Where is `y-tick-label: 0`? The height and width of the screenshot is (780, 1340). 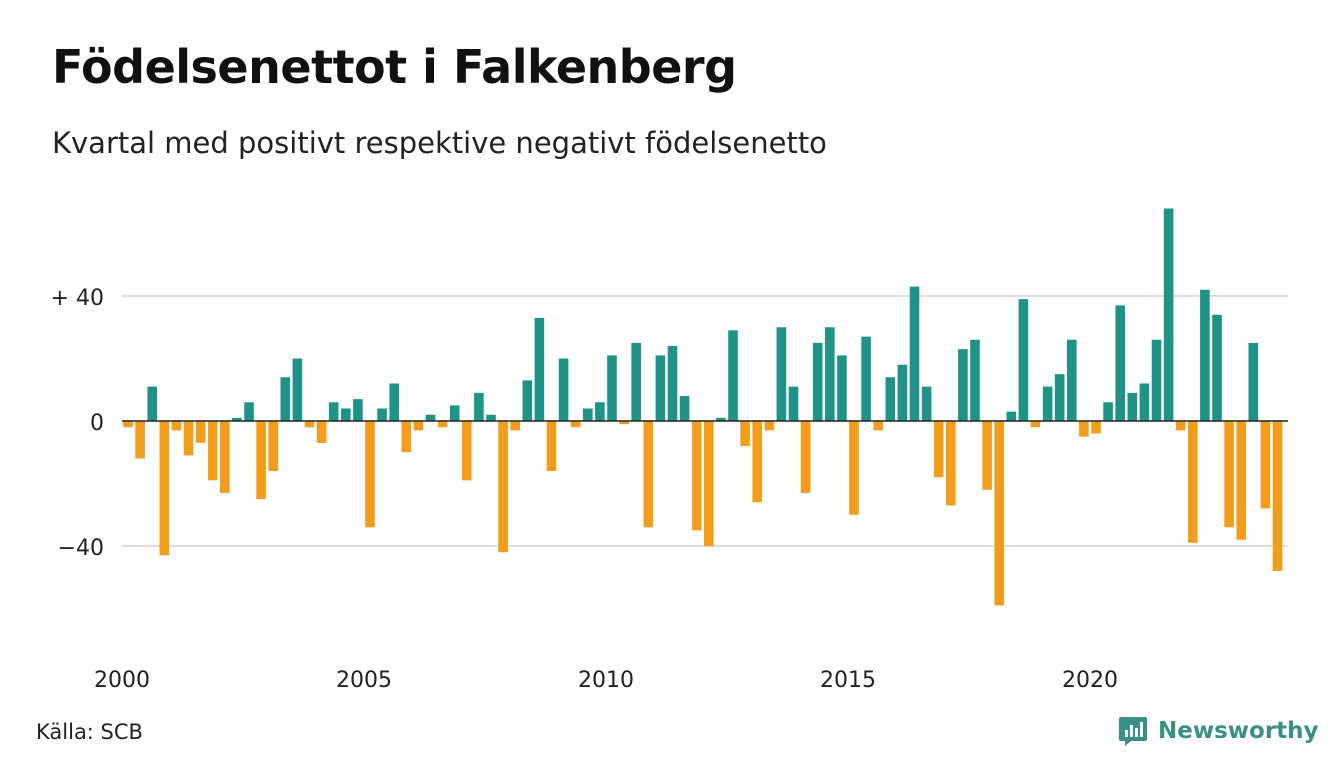
y-tick-label: 0 is located at coordinates (97, 423).